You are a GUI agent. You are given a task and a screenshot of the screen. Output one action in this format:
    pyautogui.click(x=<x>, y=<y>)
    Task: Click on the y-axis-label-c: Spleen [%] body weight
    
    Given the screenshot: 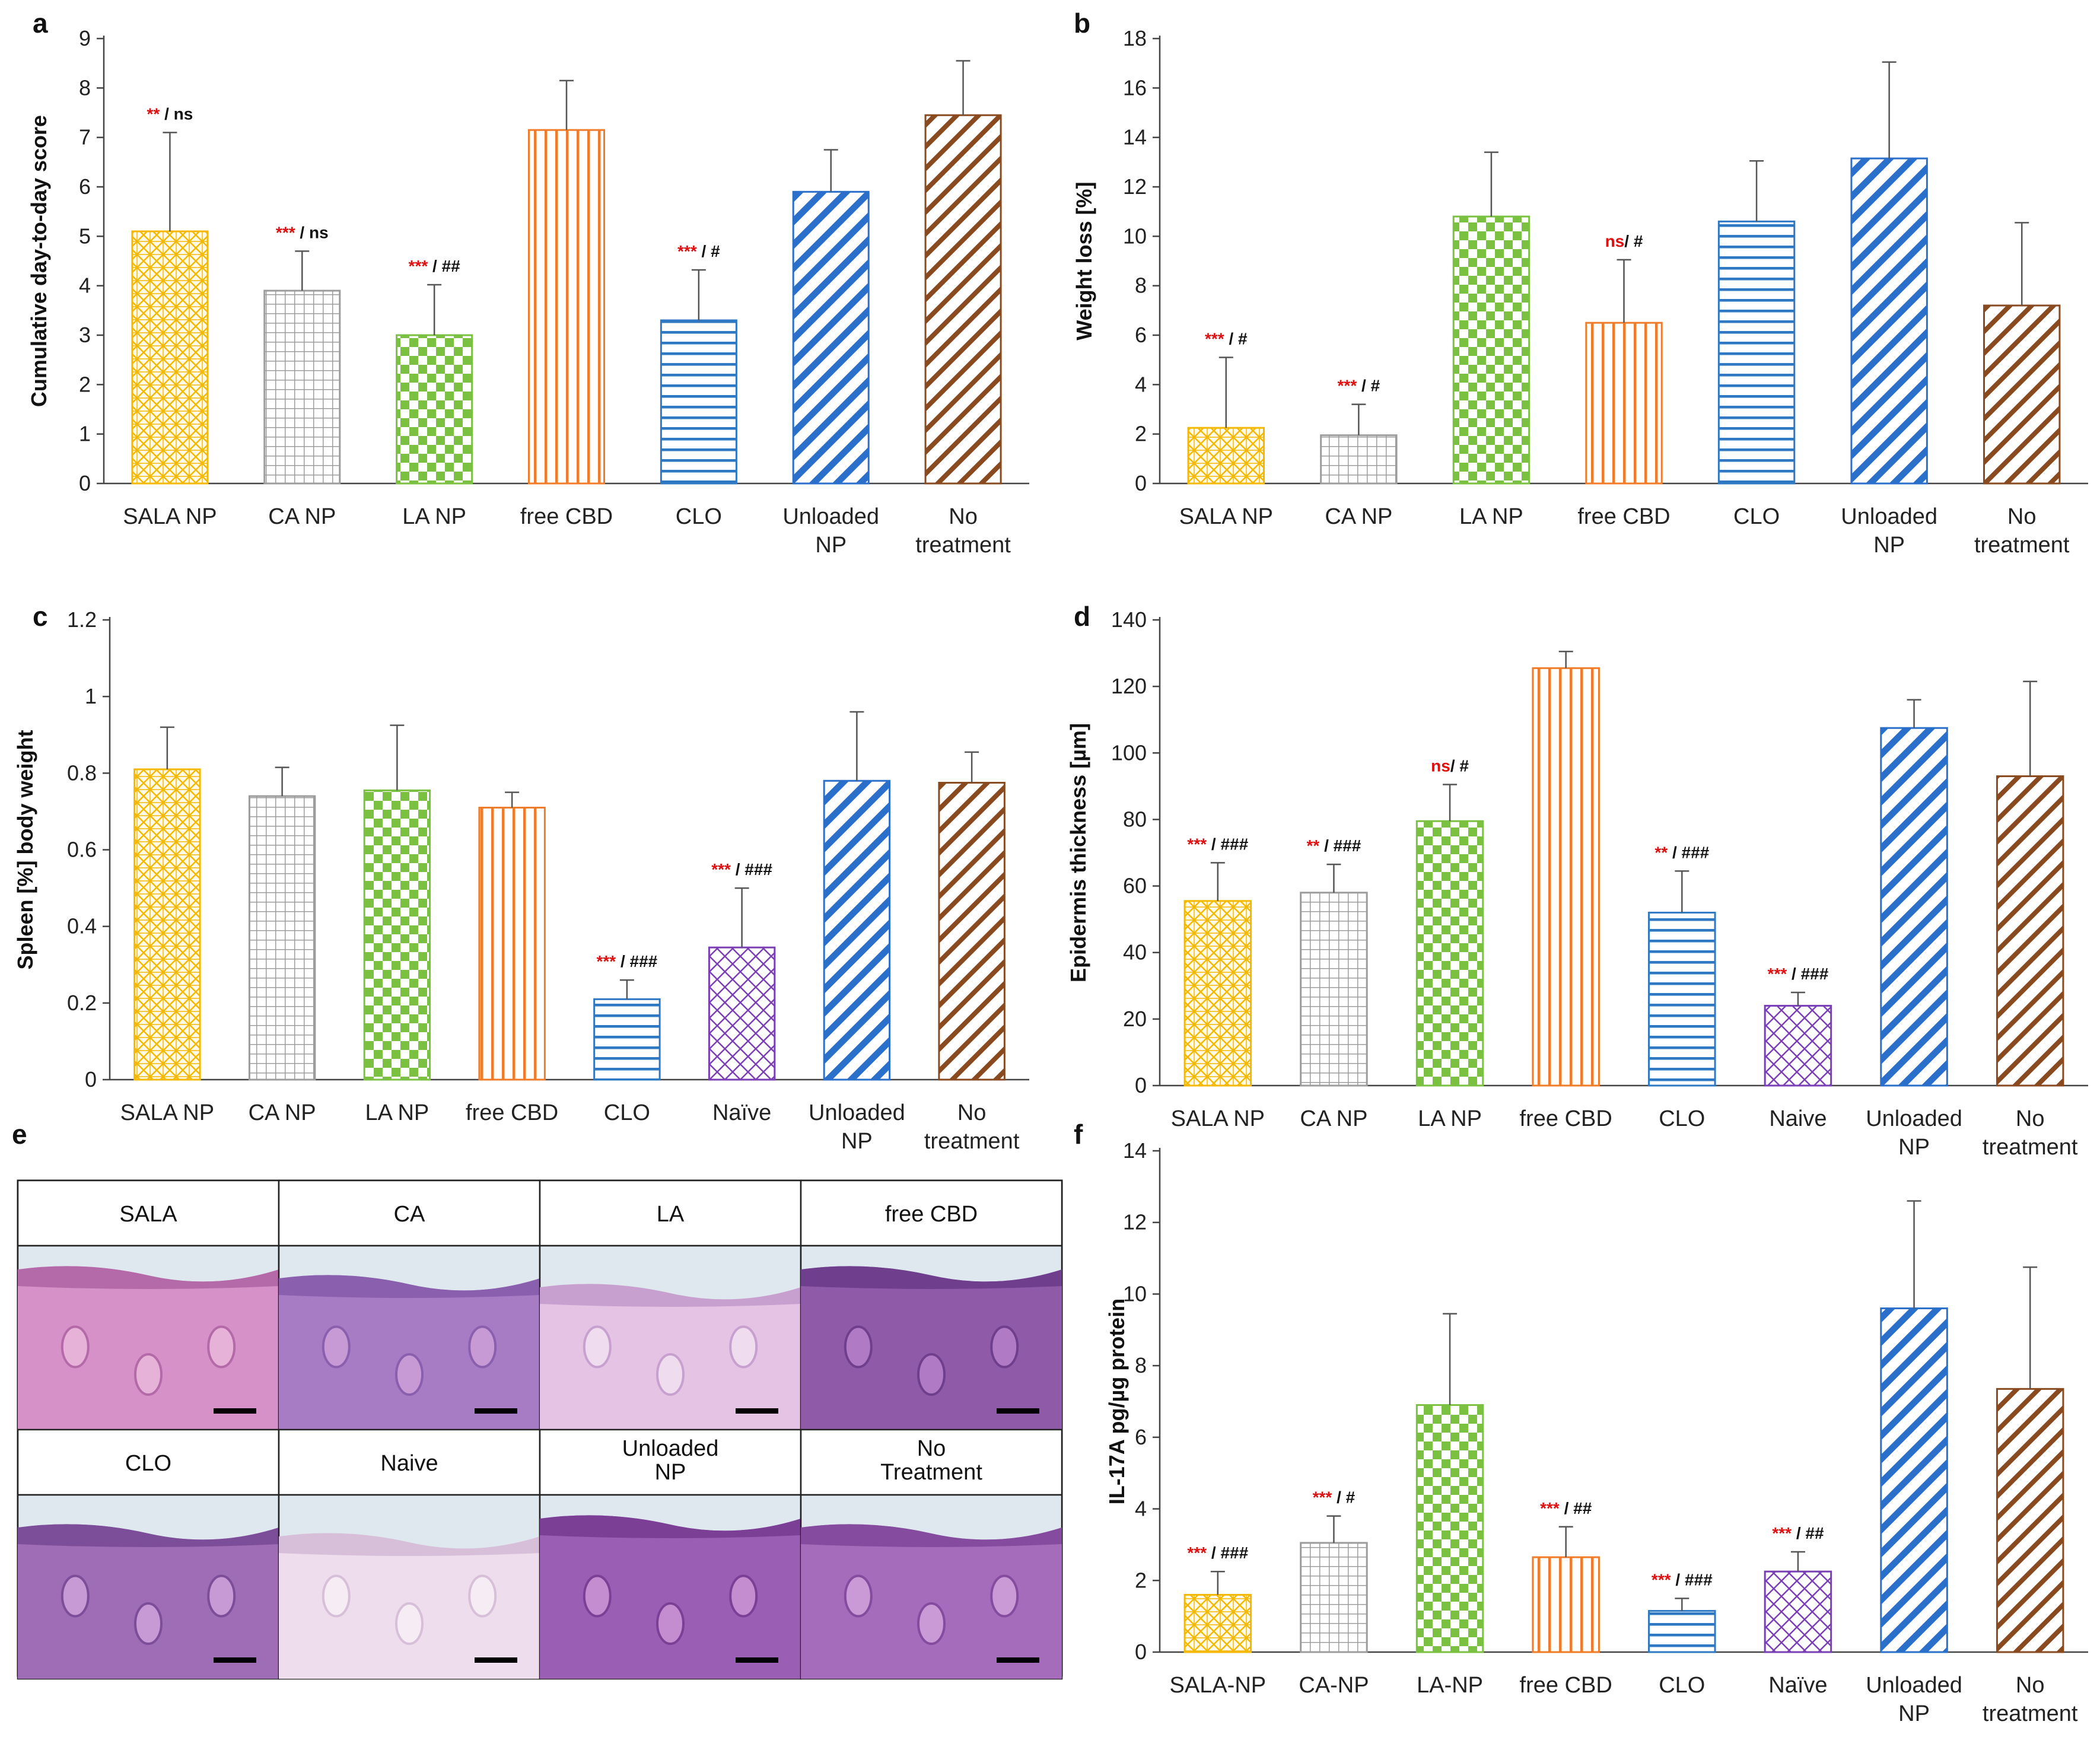 What is the action you would take?
    pyautogui.click(x=25, y=849)
    